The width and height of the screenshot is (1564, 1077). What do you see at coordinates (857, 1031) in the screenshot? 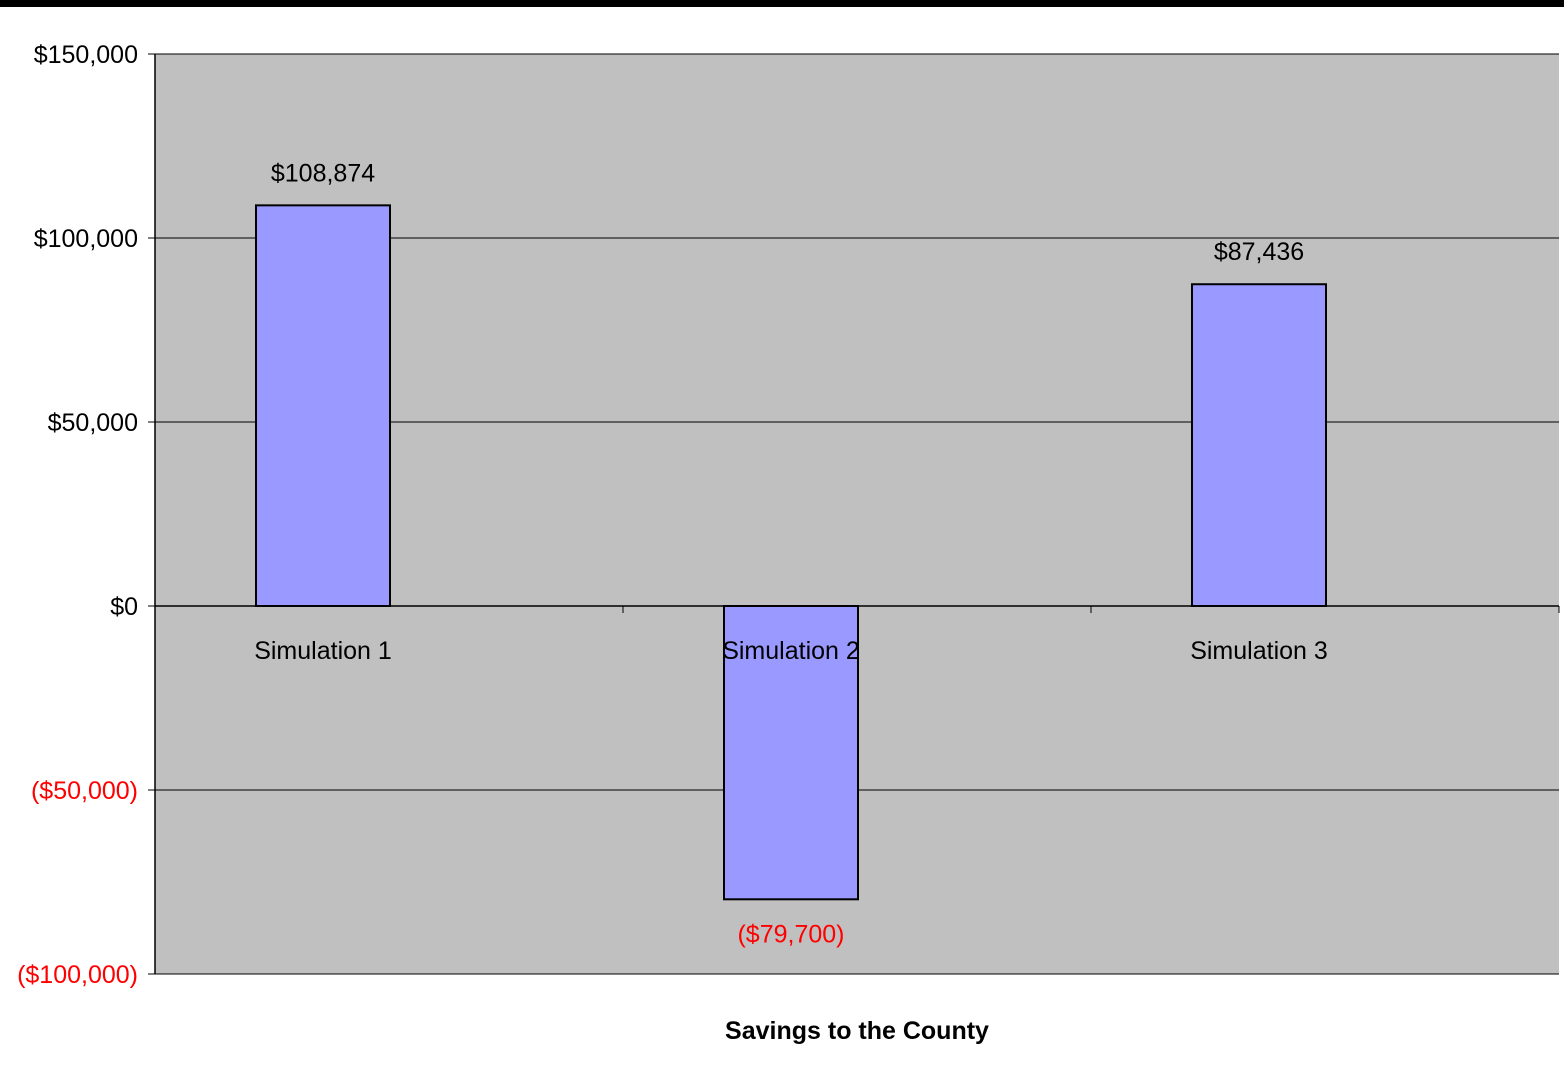
I see `x-axis-title: Savings to the County` at bounding box center [857, 1031].